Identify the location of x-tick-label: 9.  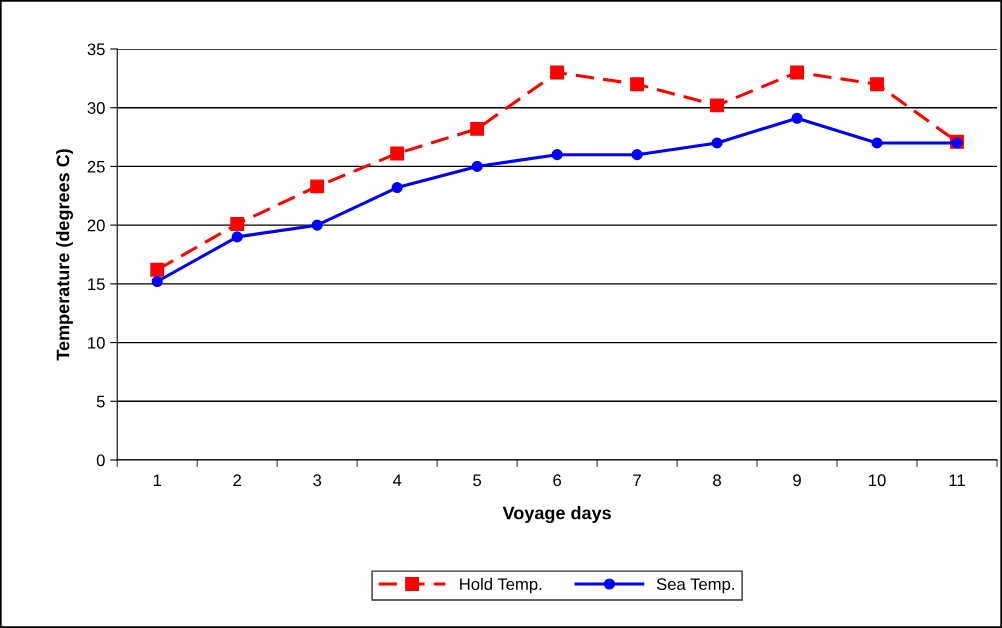
(797, 480).